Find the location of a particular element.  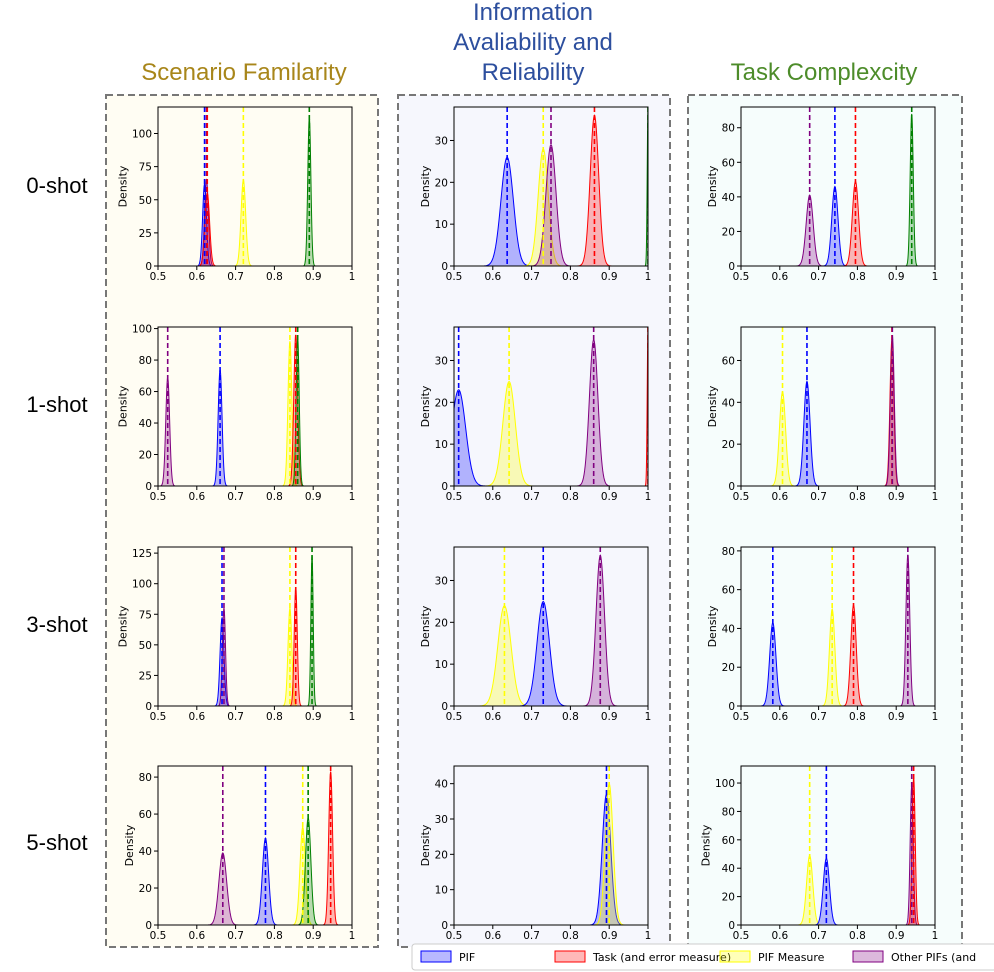

density-curve-other is located at coordinates (551, 204).